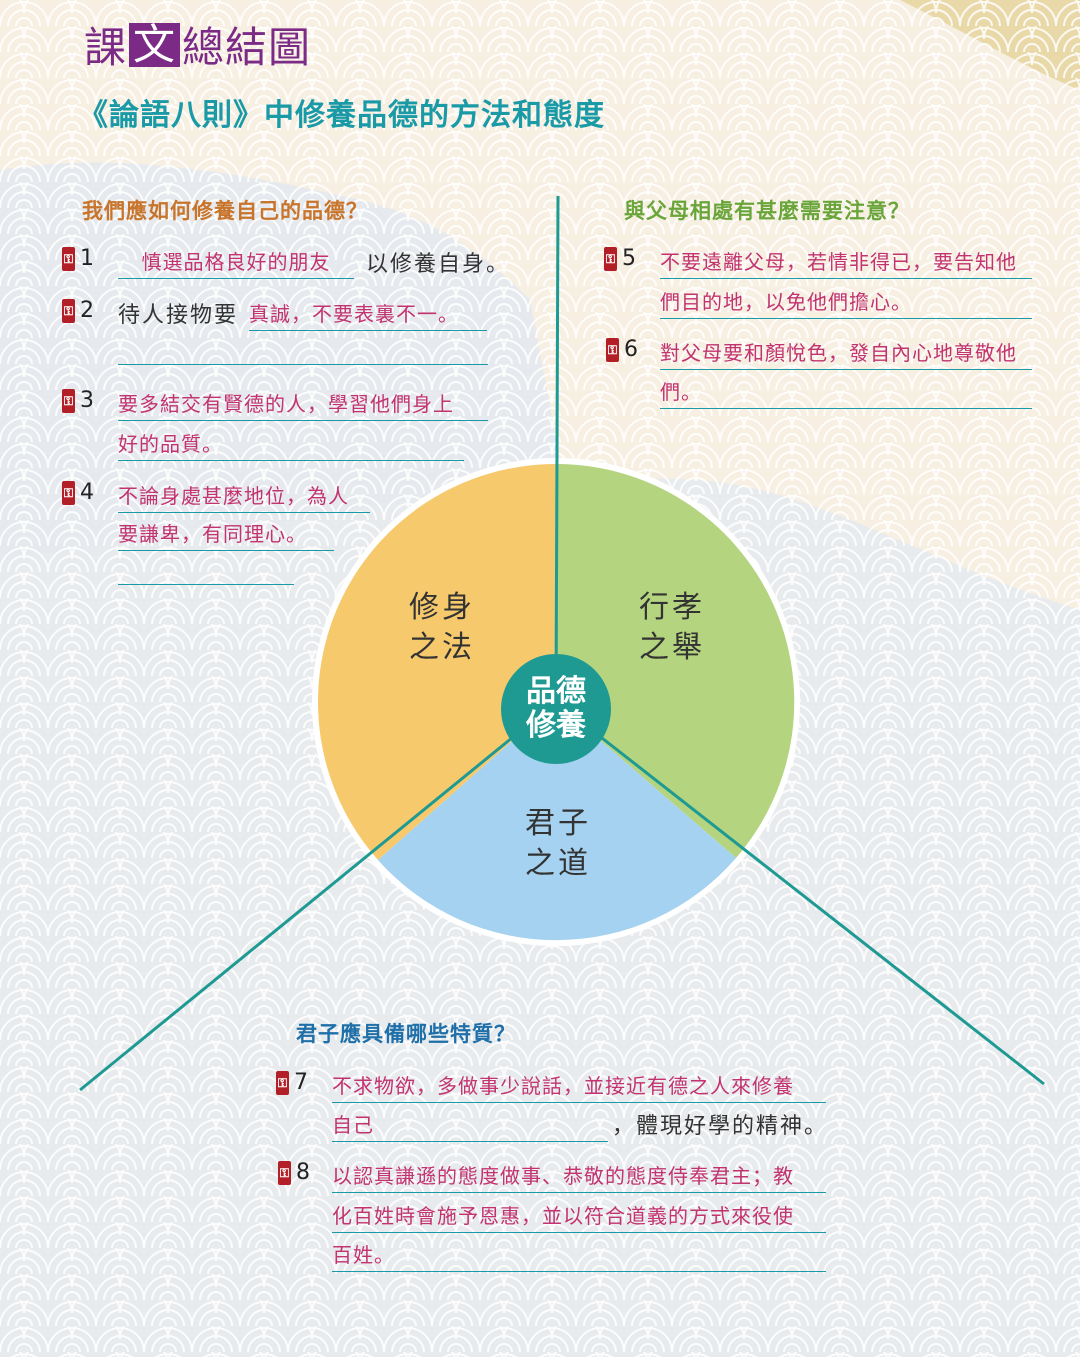 This screenshot has height=1357, width=1080. What do you see at coordinates (846, 262) in the screenshot?
I see `item-5-answer-line1: 不要遠離父母，若情非得已，要告知他` at bounding box center [846, 262].